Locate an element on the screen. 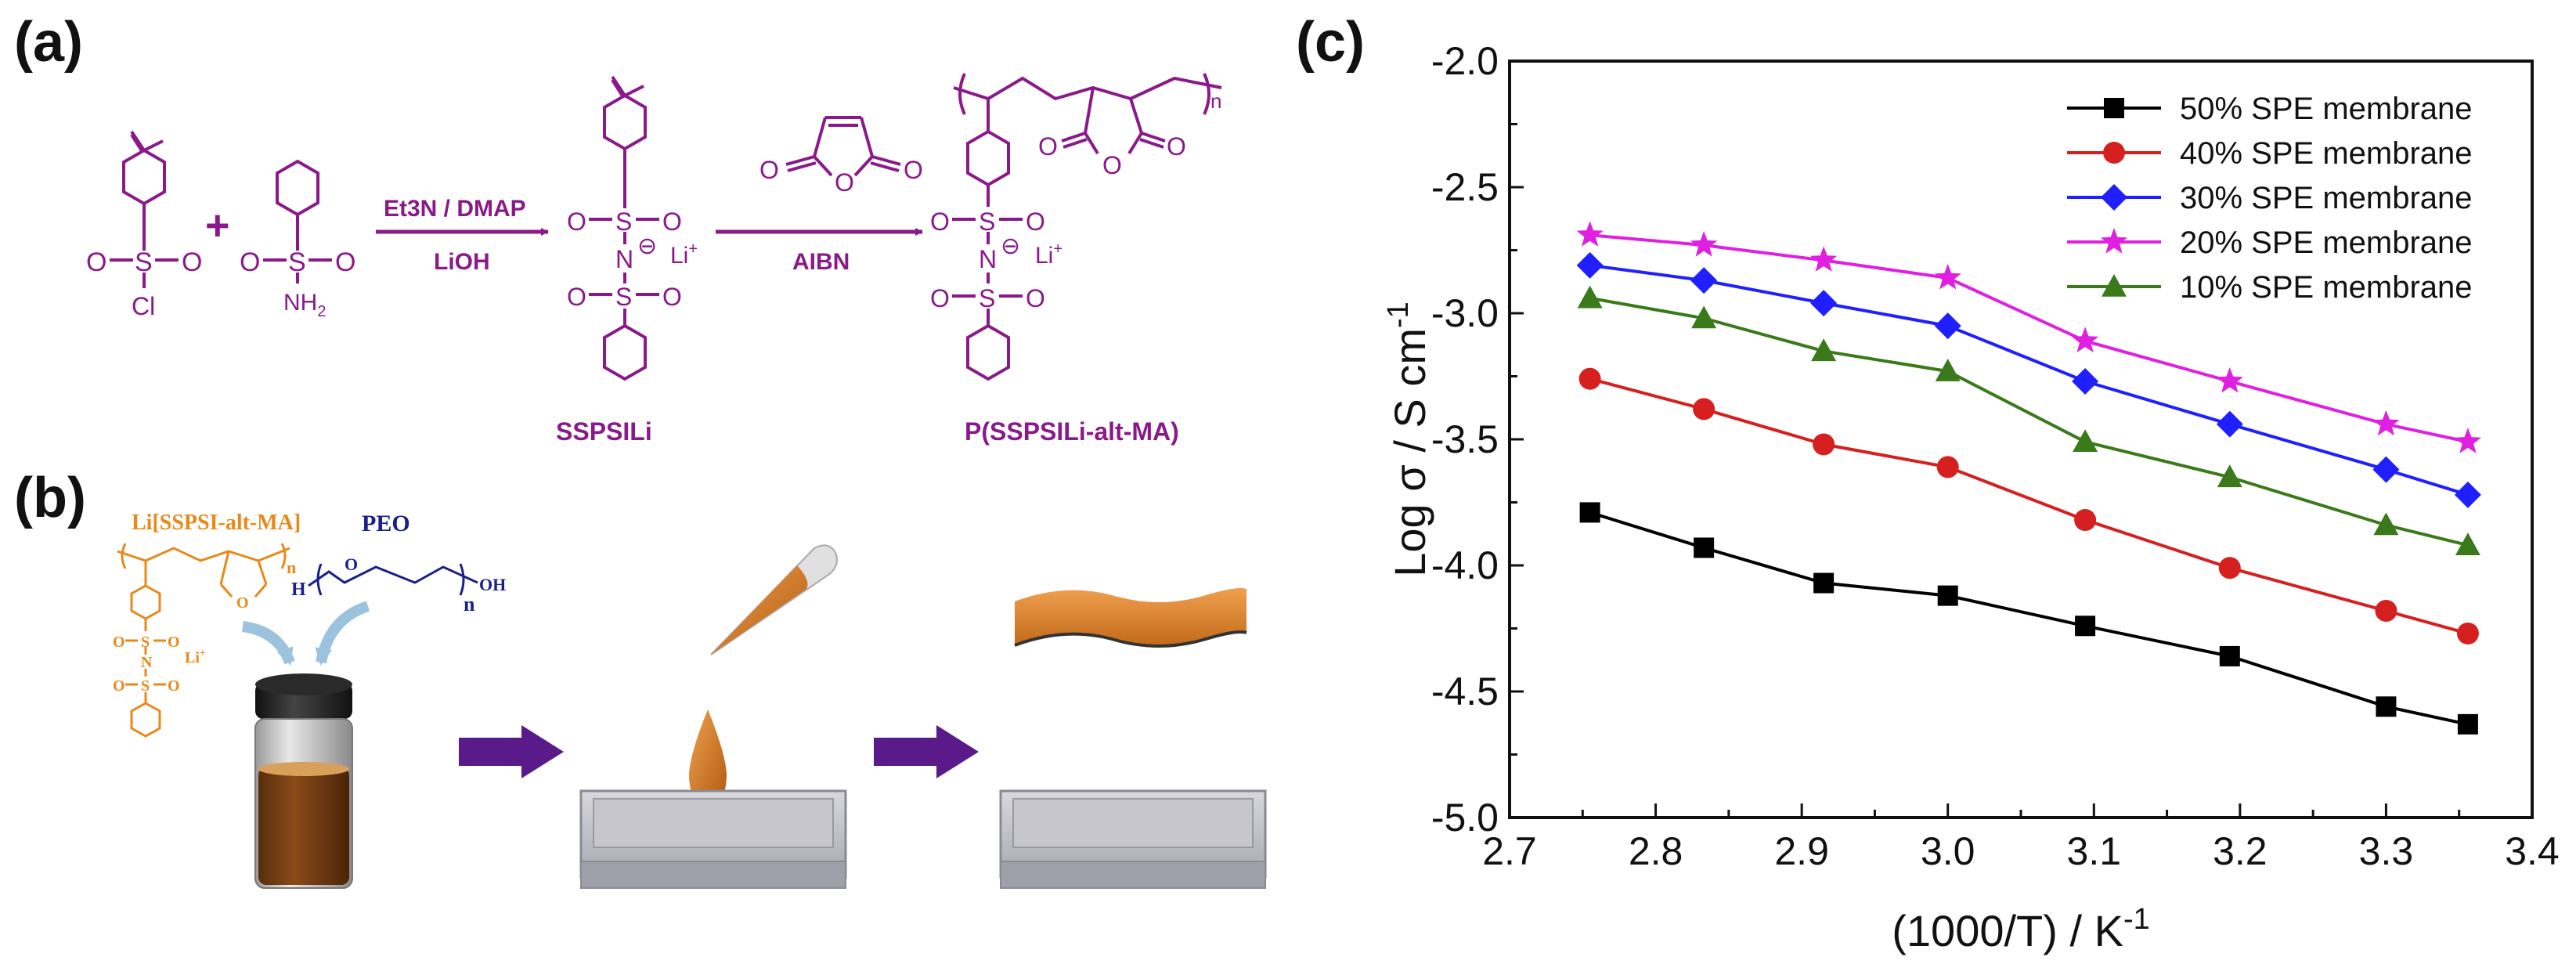  li-text-3: Li is located at coordinates (679, 256).